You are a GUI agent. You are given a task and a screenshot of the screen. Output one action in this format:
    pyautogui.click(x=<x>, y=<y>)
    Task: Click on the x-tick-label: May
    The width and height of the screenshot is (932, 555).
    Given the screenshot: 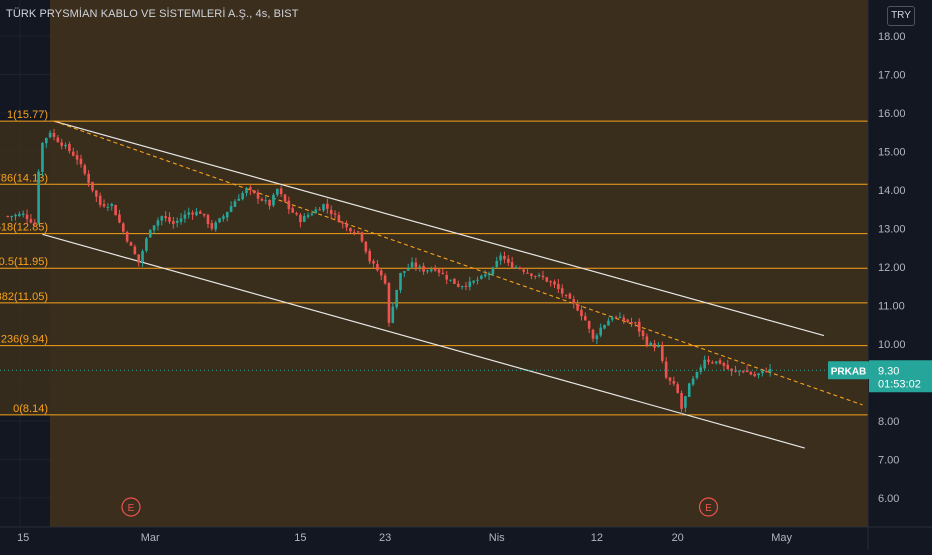 What is the action you would take?
    pyautogui.click(x=781, y=538)
    